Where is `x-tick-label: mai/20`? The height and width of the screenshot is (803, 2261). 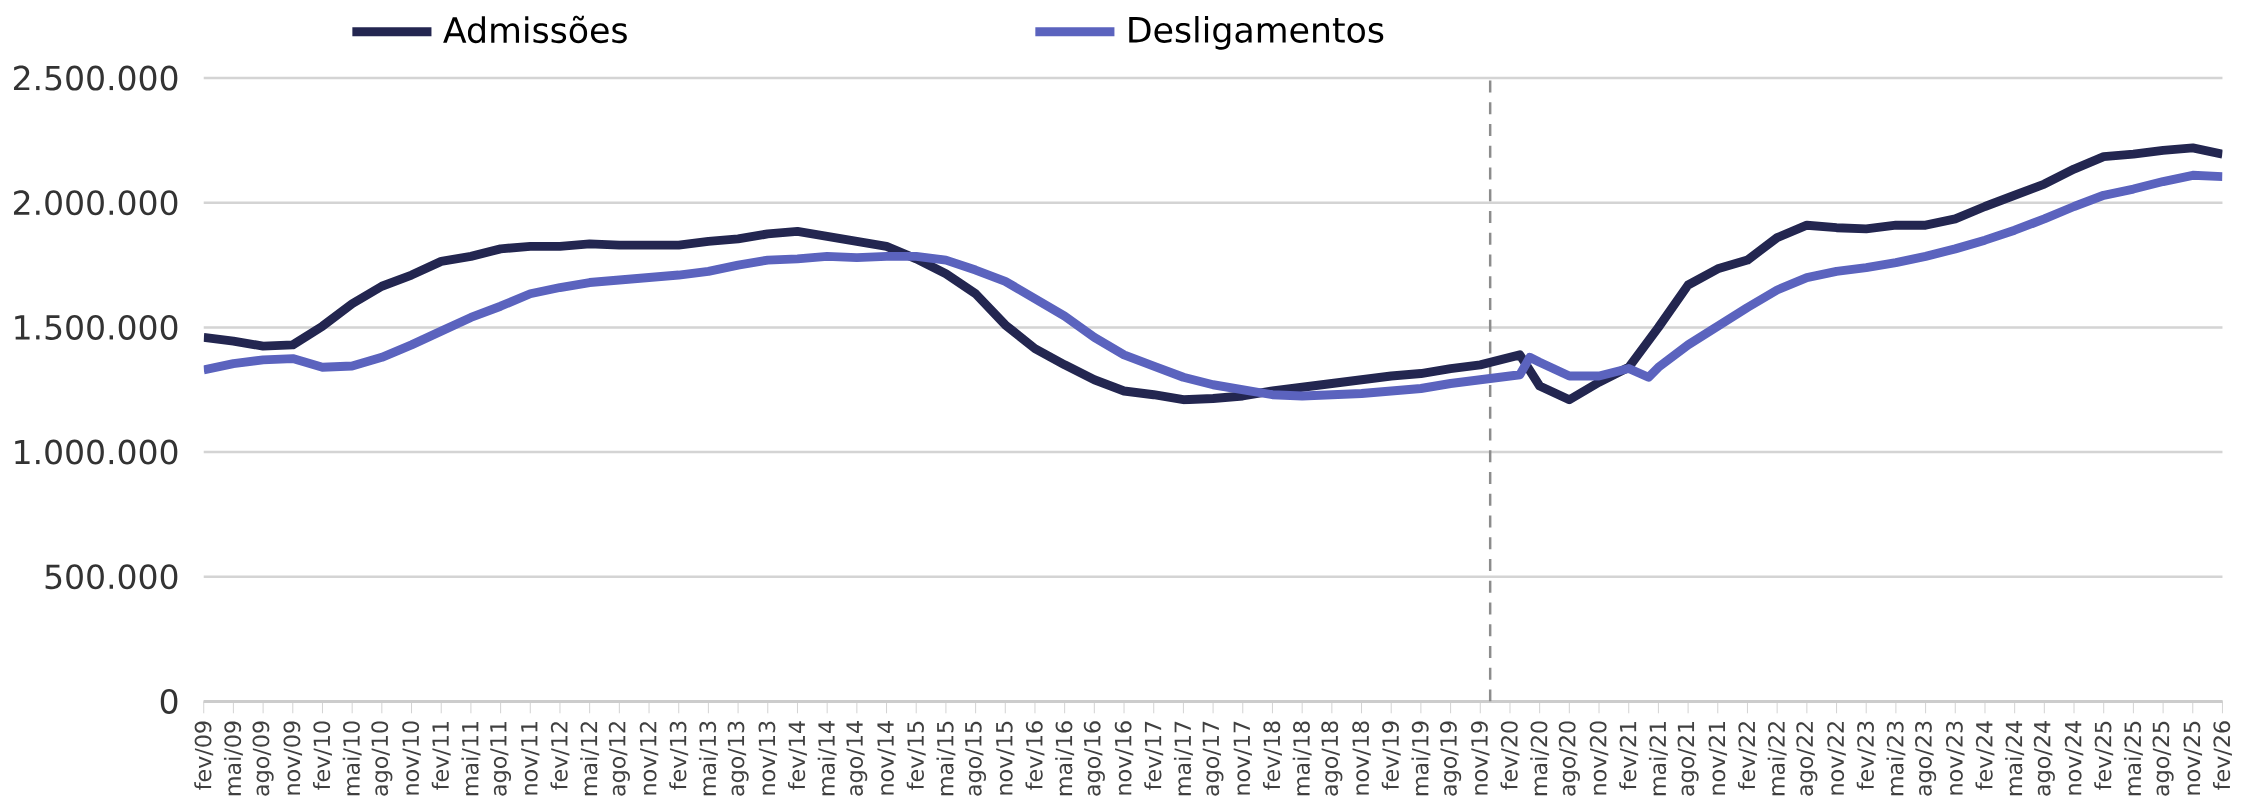
x-tick-label: mai/20 is located at coordinates (1540, 758).